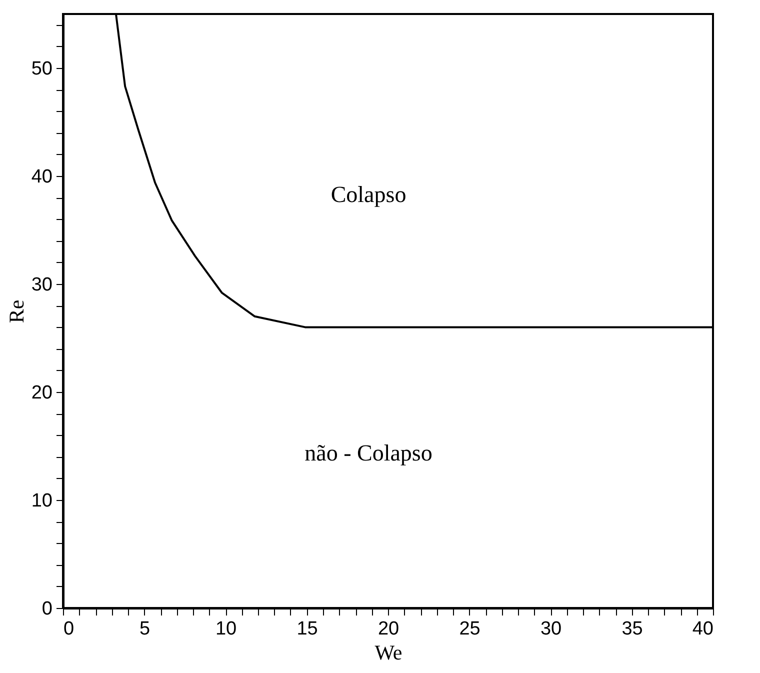 This screenshot has width=760, height=673. I want to click on annotation: não - Colapso, so click(368, 453).